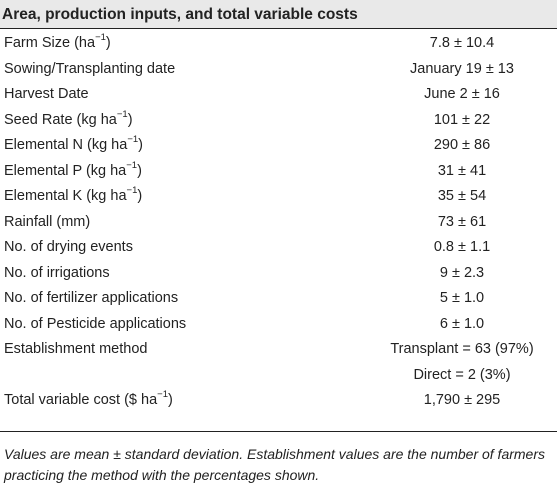 This screenshot has height=486, width=557. Describe the element at coordinates (278, 401) in the screenshot. I see `table-row: Total variable cost ($ ha−1) 1,790 ± 295` at that location.